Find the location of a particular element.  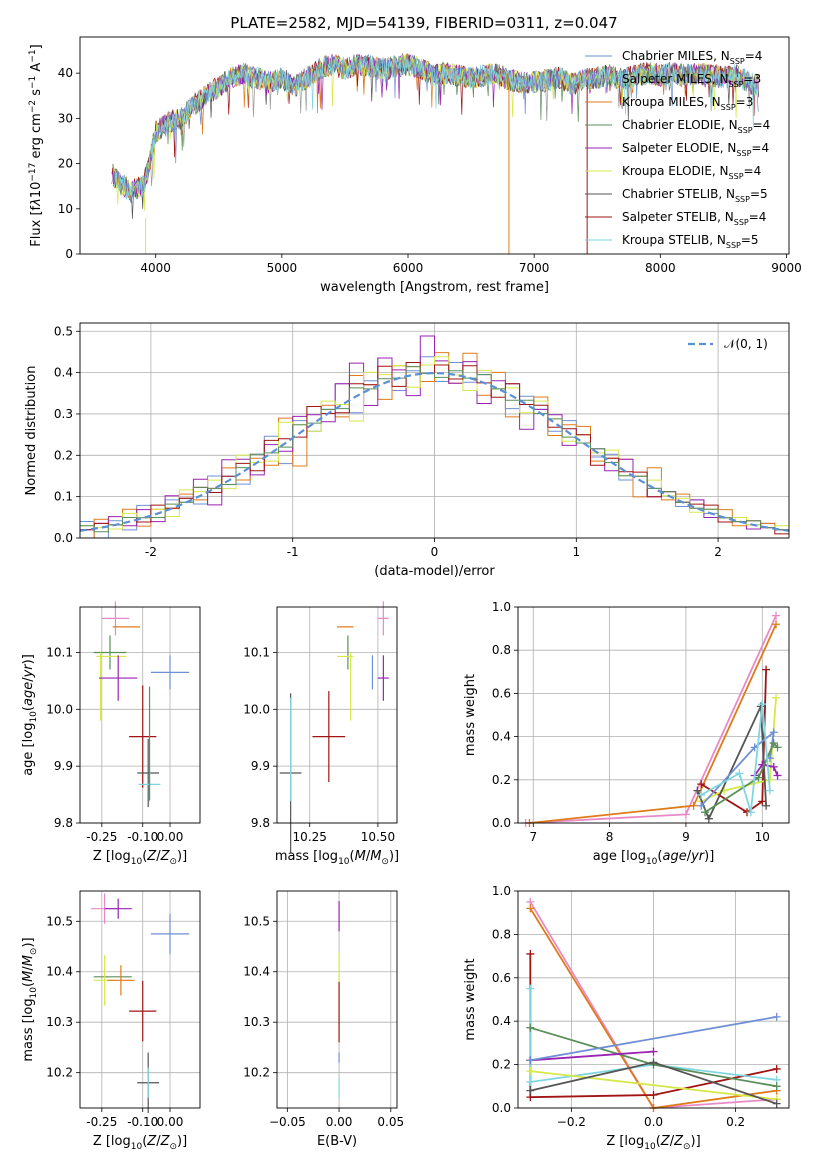

mass_vs_EBV-panel: −0.05 0.00 0.05 10.2 10.3 10.4 10.5 E(B-V) is located at coordinates (323, 1019).